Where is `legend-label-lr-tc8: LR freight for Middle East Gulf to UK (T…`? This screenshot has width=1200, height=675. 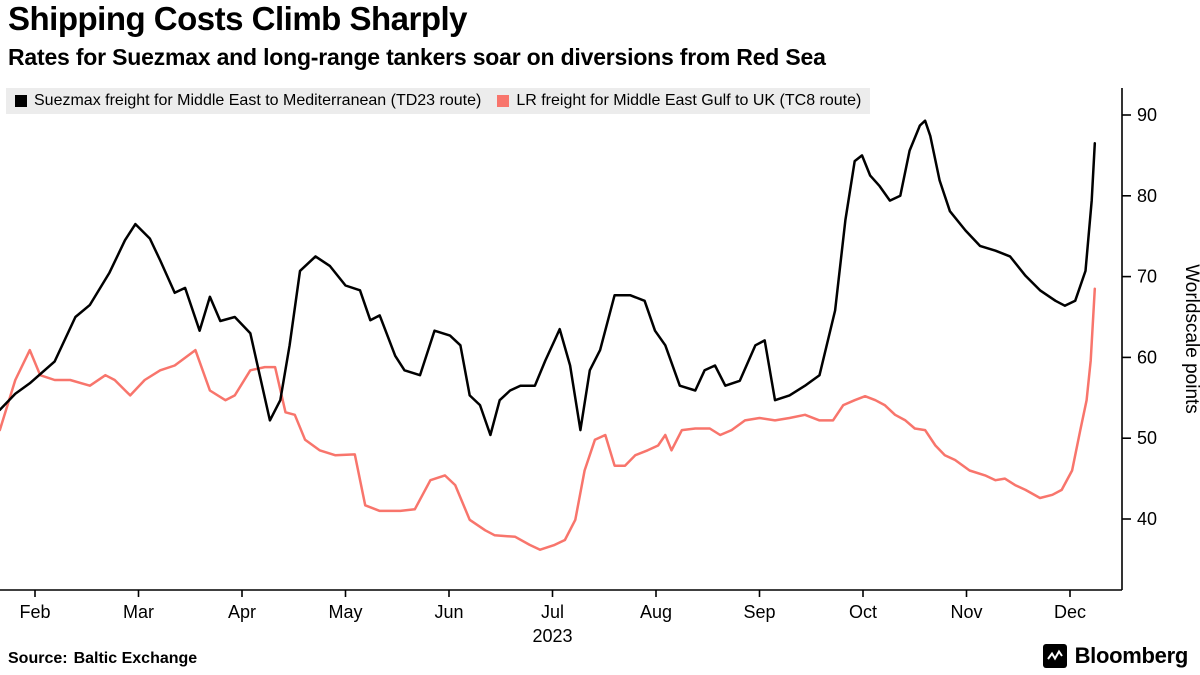
legend-label-lr-tc8: LR freight for Middle East Gulf to UK (T… is located at coordinates (689, 100).